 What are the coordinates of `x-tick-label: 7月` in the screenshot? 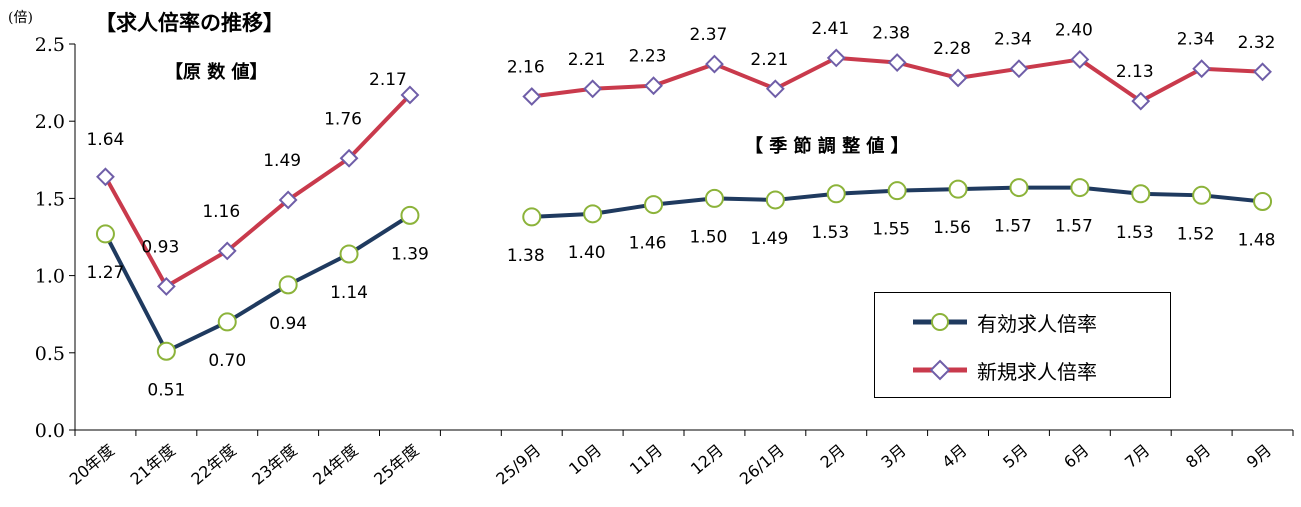 It's located at (1137, 456).